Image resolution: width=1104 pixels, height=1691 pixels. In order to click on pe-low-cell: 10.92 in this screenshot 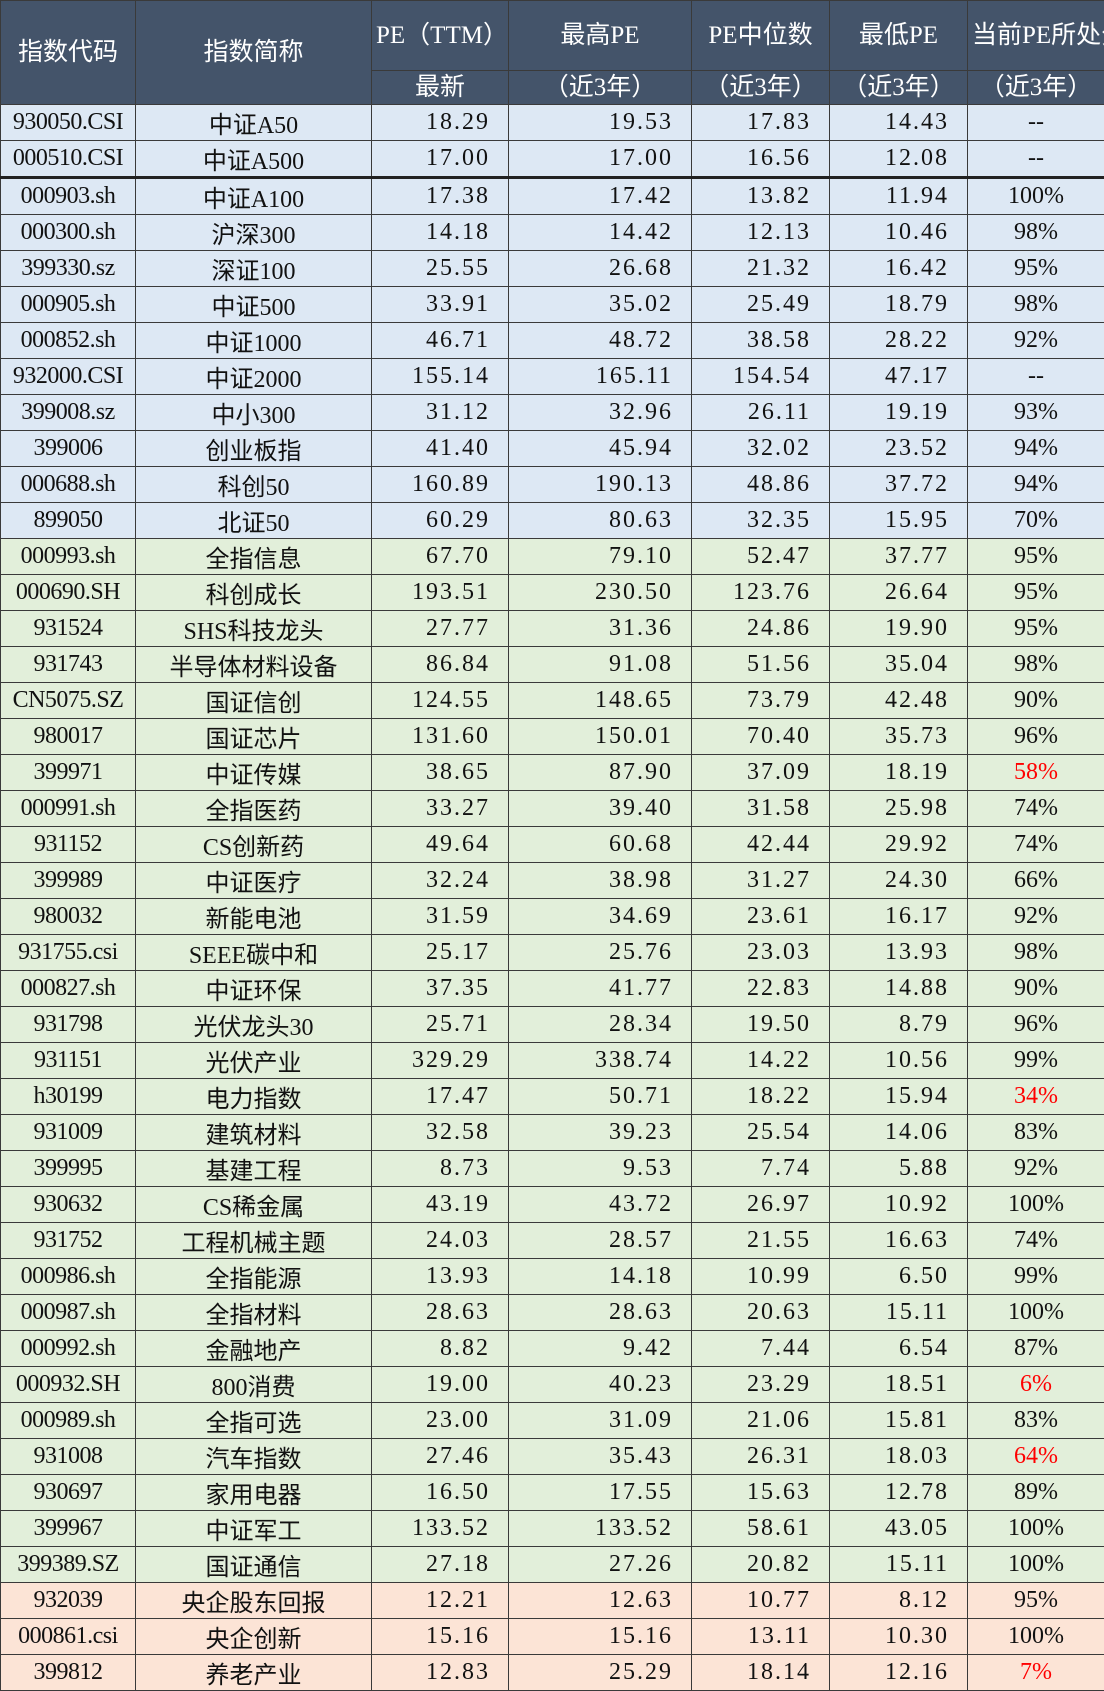, I will do `click(899, 1205)`.